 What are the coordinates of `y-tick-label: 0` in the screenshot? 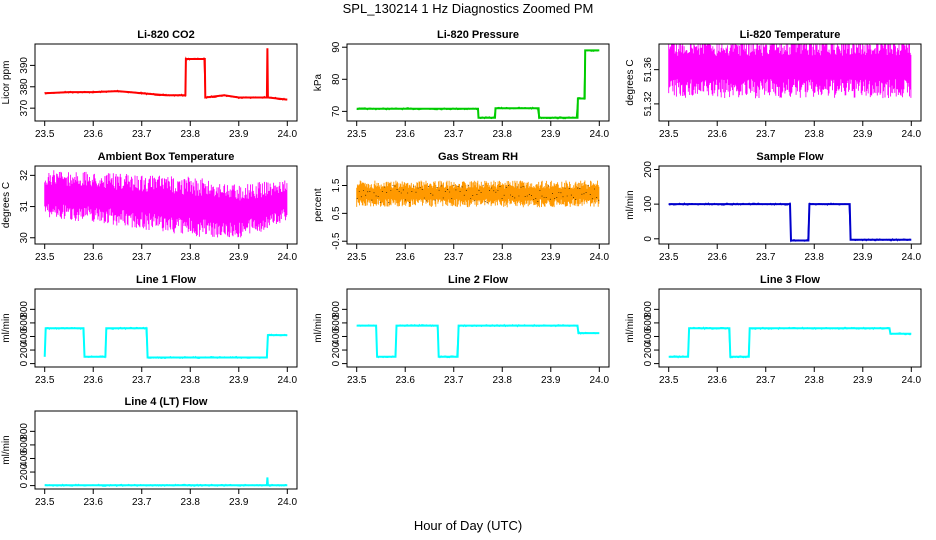 It's located at (648, 363).